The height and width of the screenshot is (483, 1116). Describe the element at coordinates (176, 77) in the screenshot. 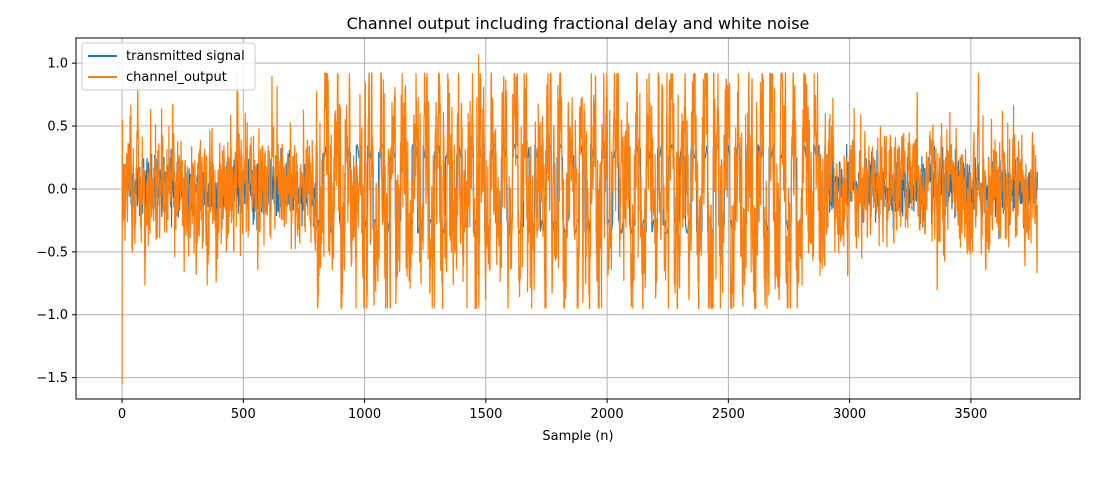

I see `legend-label-channel-output: channel_output` at that location.